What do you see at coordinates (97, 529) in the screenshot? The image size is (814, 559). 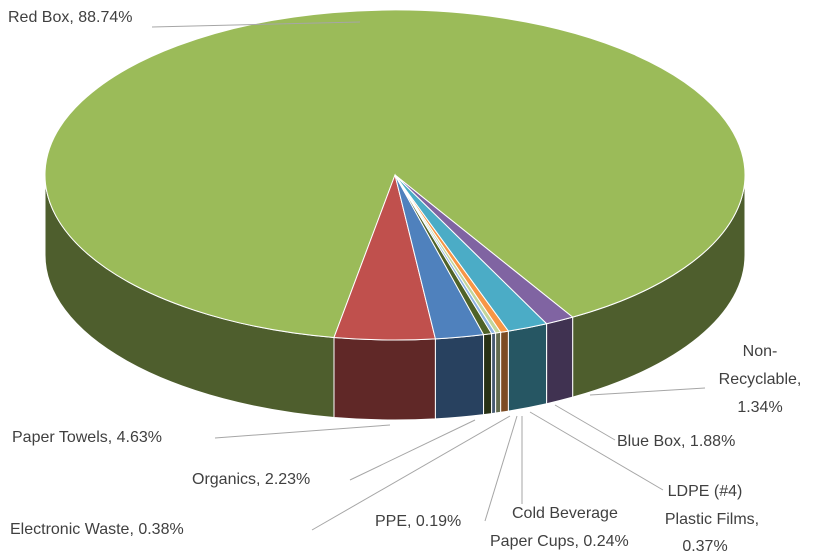 I see `data-label: Electronic Waste, 0.38%` at bounding box center [97, 529].